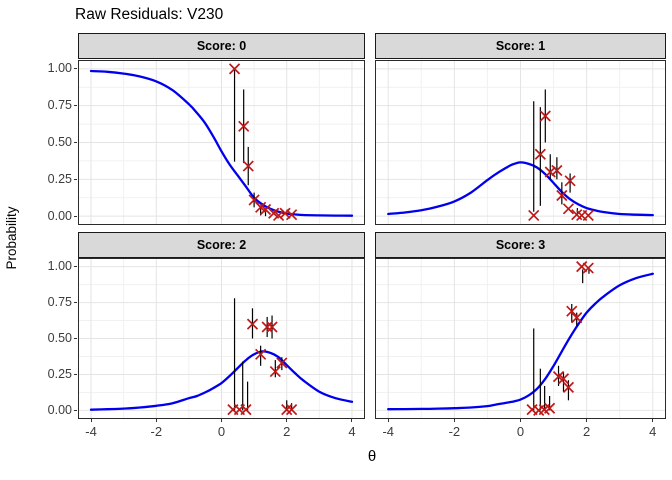 Image resolution: width=672 pixels, height=480 pixels. I want to click on facet-strip-label: Score: 1, so click(520, 46).